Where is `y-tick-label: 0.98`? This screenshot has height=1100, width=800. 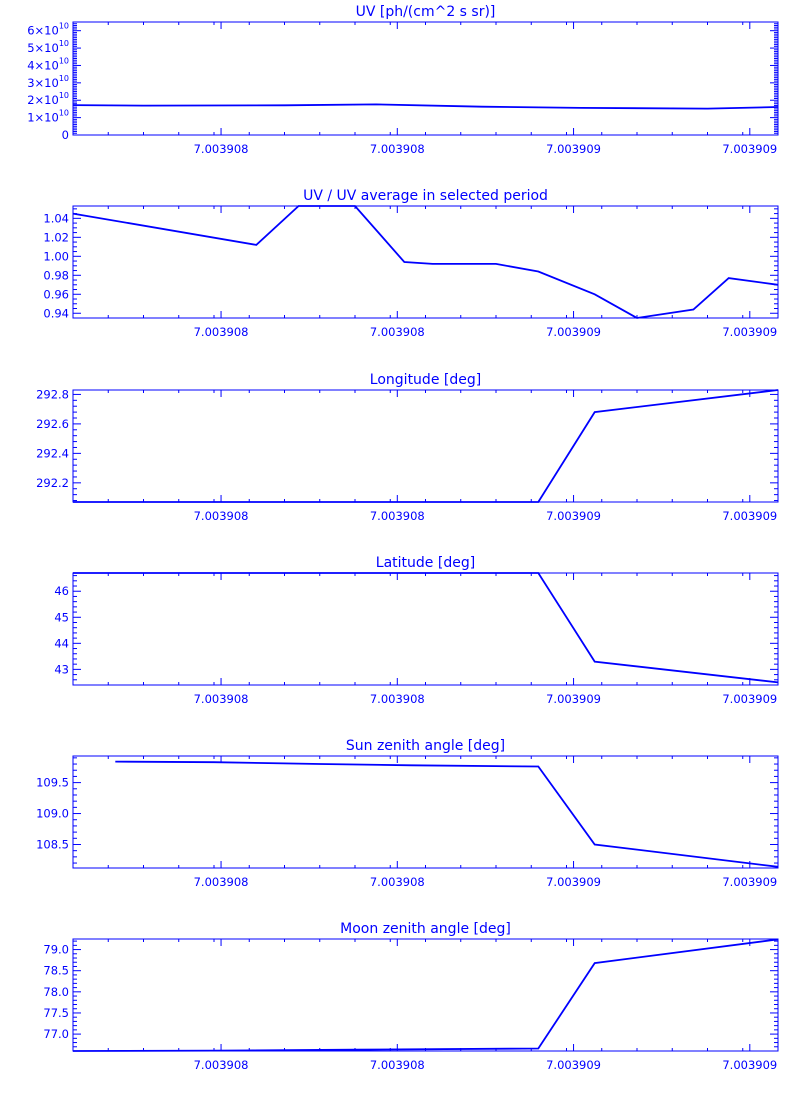
y-tick-label: 0.98 is located at coordinates (56, 275).